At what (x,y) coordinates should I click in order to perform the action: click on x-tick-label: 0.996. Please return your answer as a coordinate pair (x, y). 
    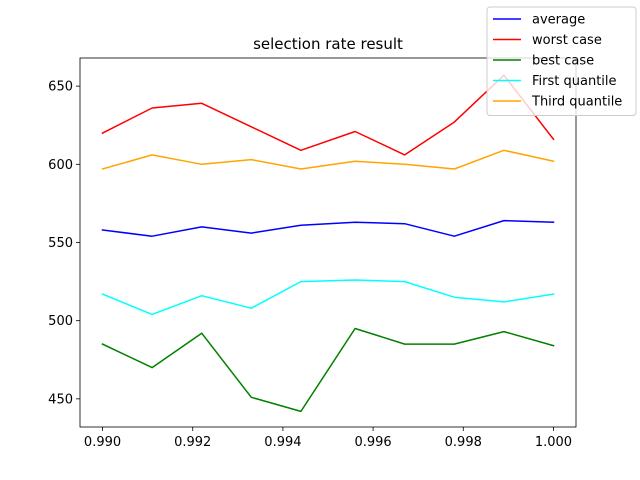
    Looking at the image, I should click on (372, 442).